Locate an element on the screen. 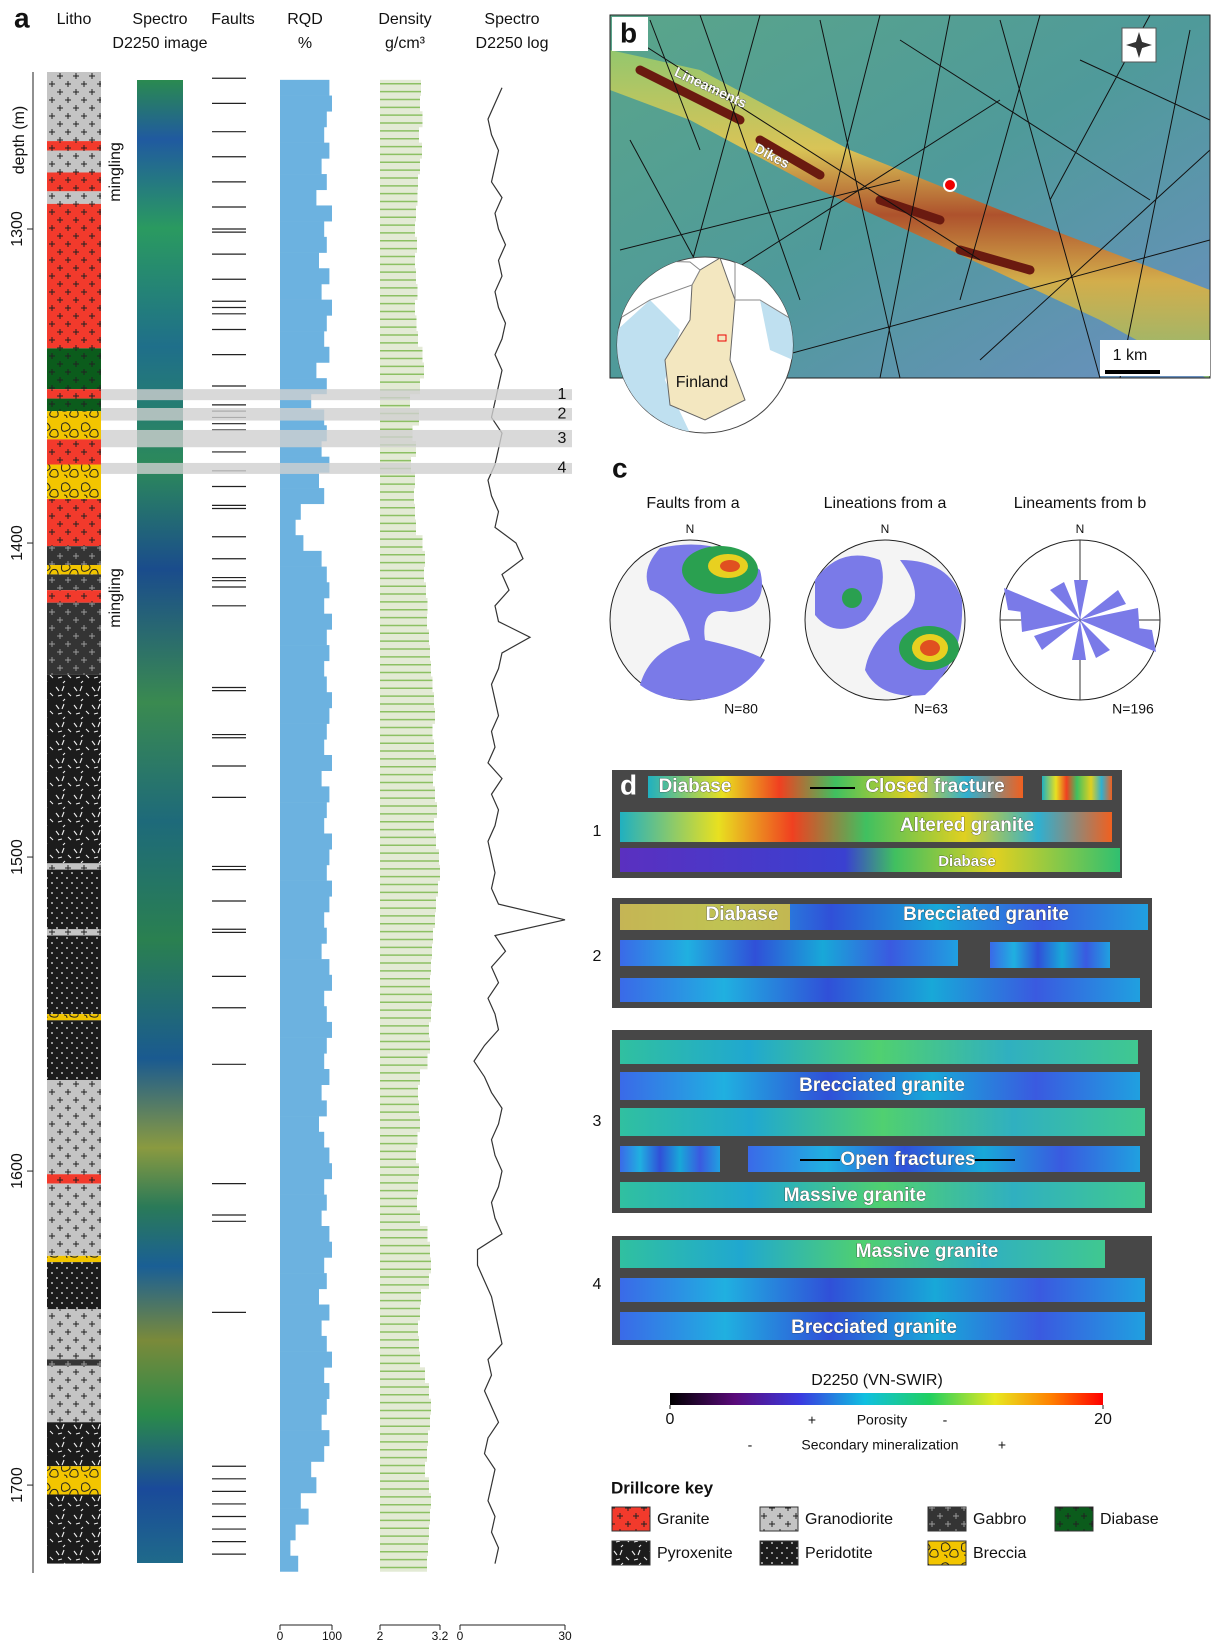  x-tick-label: 0 is located at coordinates (280, 1636).